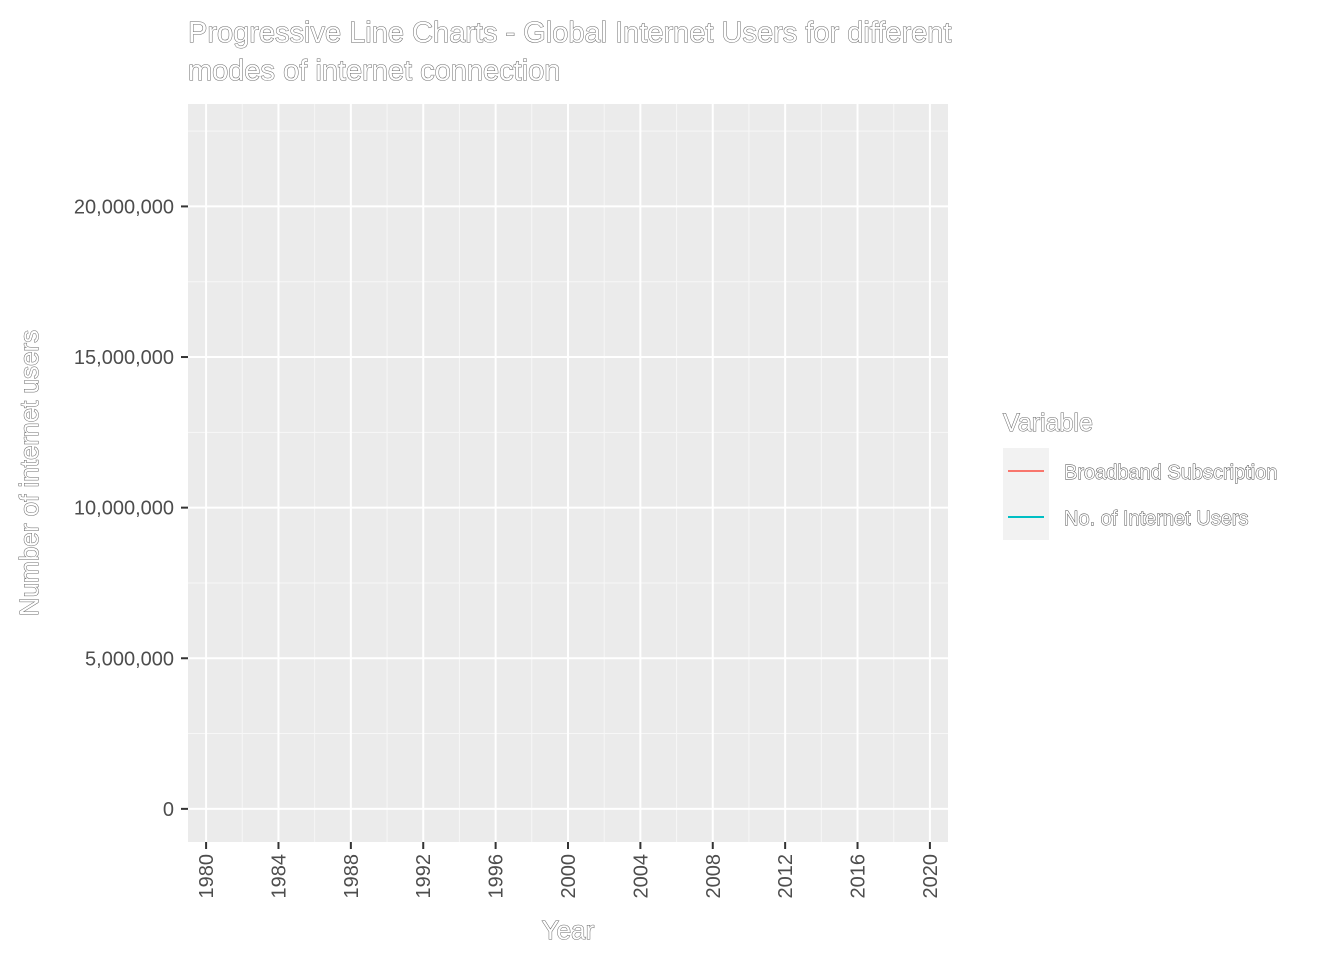  What do you see at coordinates (569, 876) in the screenshot?
I see `x-tick-label: 2000` at bounding box center [569, 876].